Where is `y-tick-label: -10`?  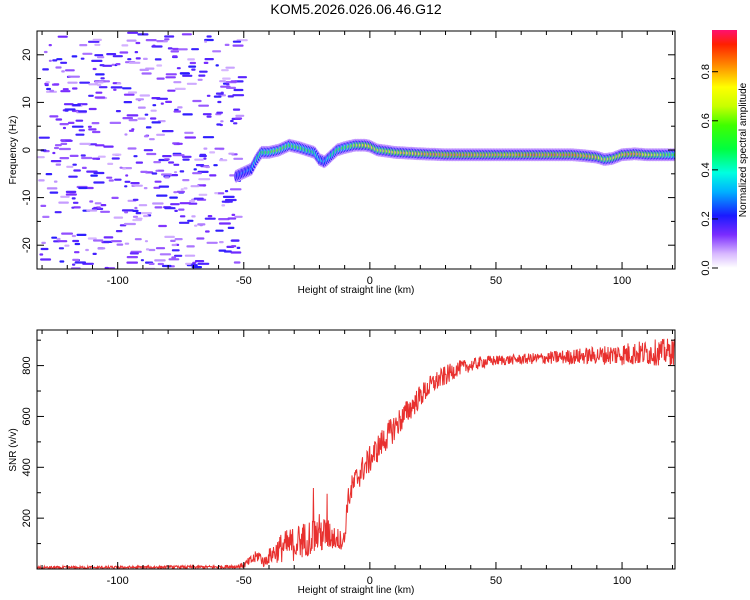 y-tick-label: -10 is located at coordinates (27, 198).